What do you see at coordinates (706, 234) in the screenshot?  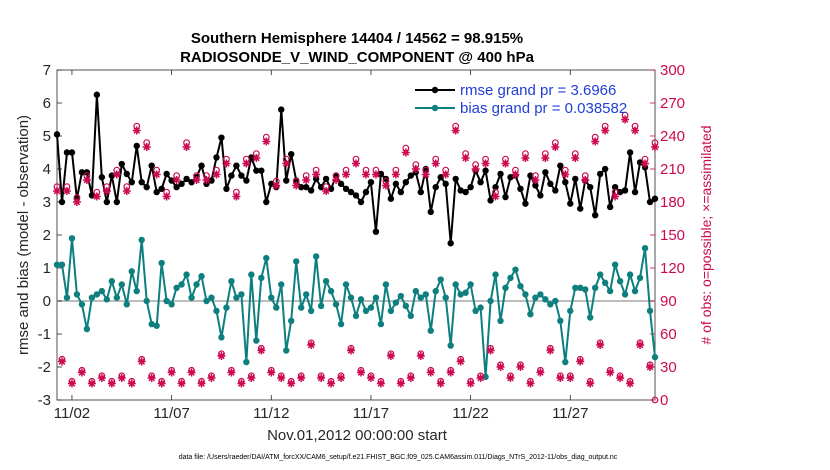 I see `y-axis-label-right: # of obs: o=possible; ×=assimilated` at bounding box center [706, 234].